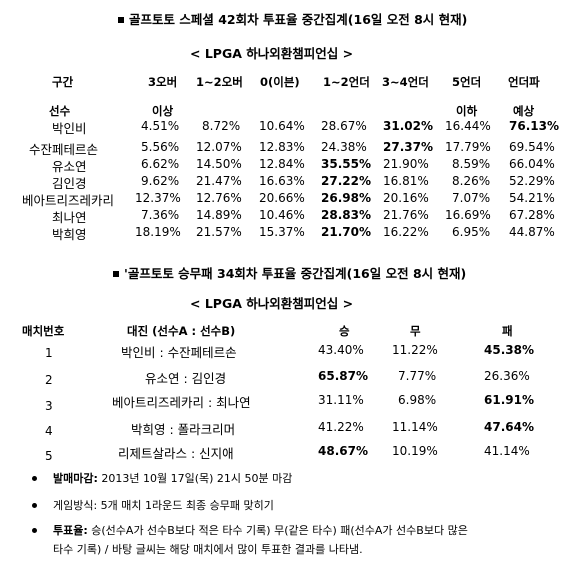 The width and height of the screenshot is (580, 565). Describe the element at coordinates (219, 232) in the screenshot. I see `value-cell: 21.57%` at that location.